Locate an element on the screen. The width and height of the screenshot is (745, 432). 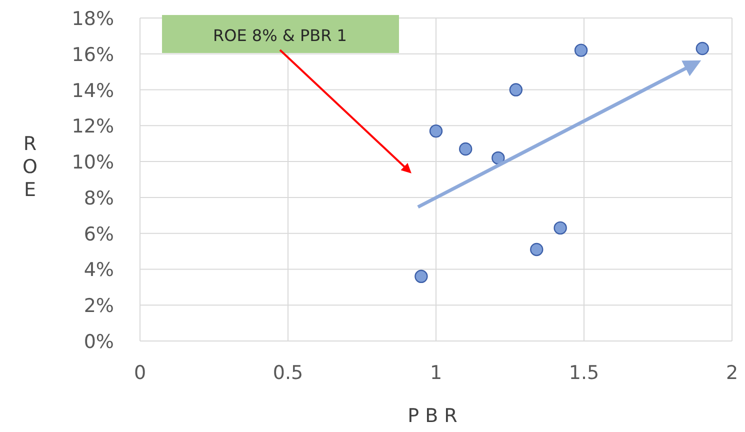
y-tick-label: 2% is located at coordinates (99, 306).